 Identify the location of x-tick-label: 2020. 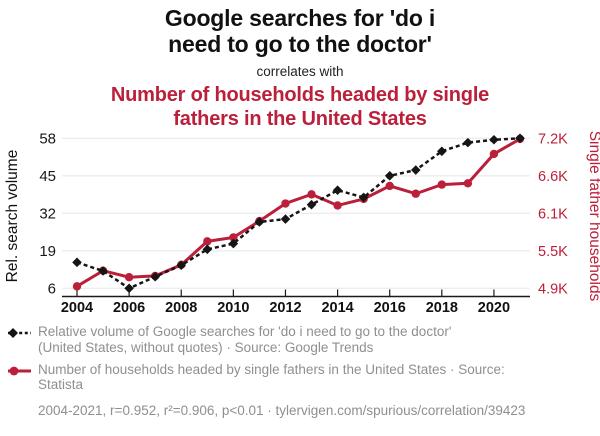
(494, 308).